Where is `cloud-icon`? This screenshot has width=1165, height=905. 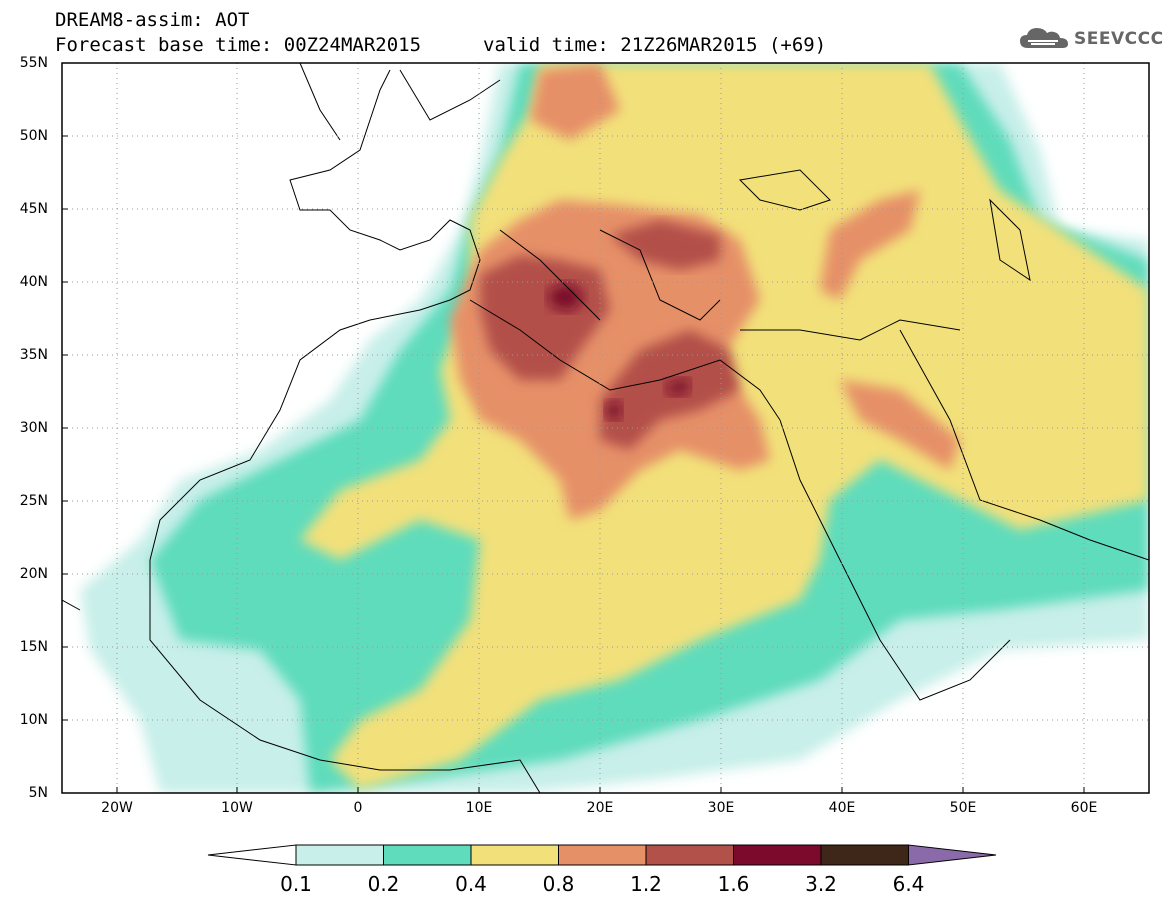 cloud-icon is located at coordinates (1044, 38).